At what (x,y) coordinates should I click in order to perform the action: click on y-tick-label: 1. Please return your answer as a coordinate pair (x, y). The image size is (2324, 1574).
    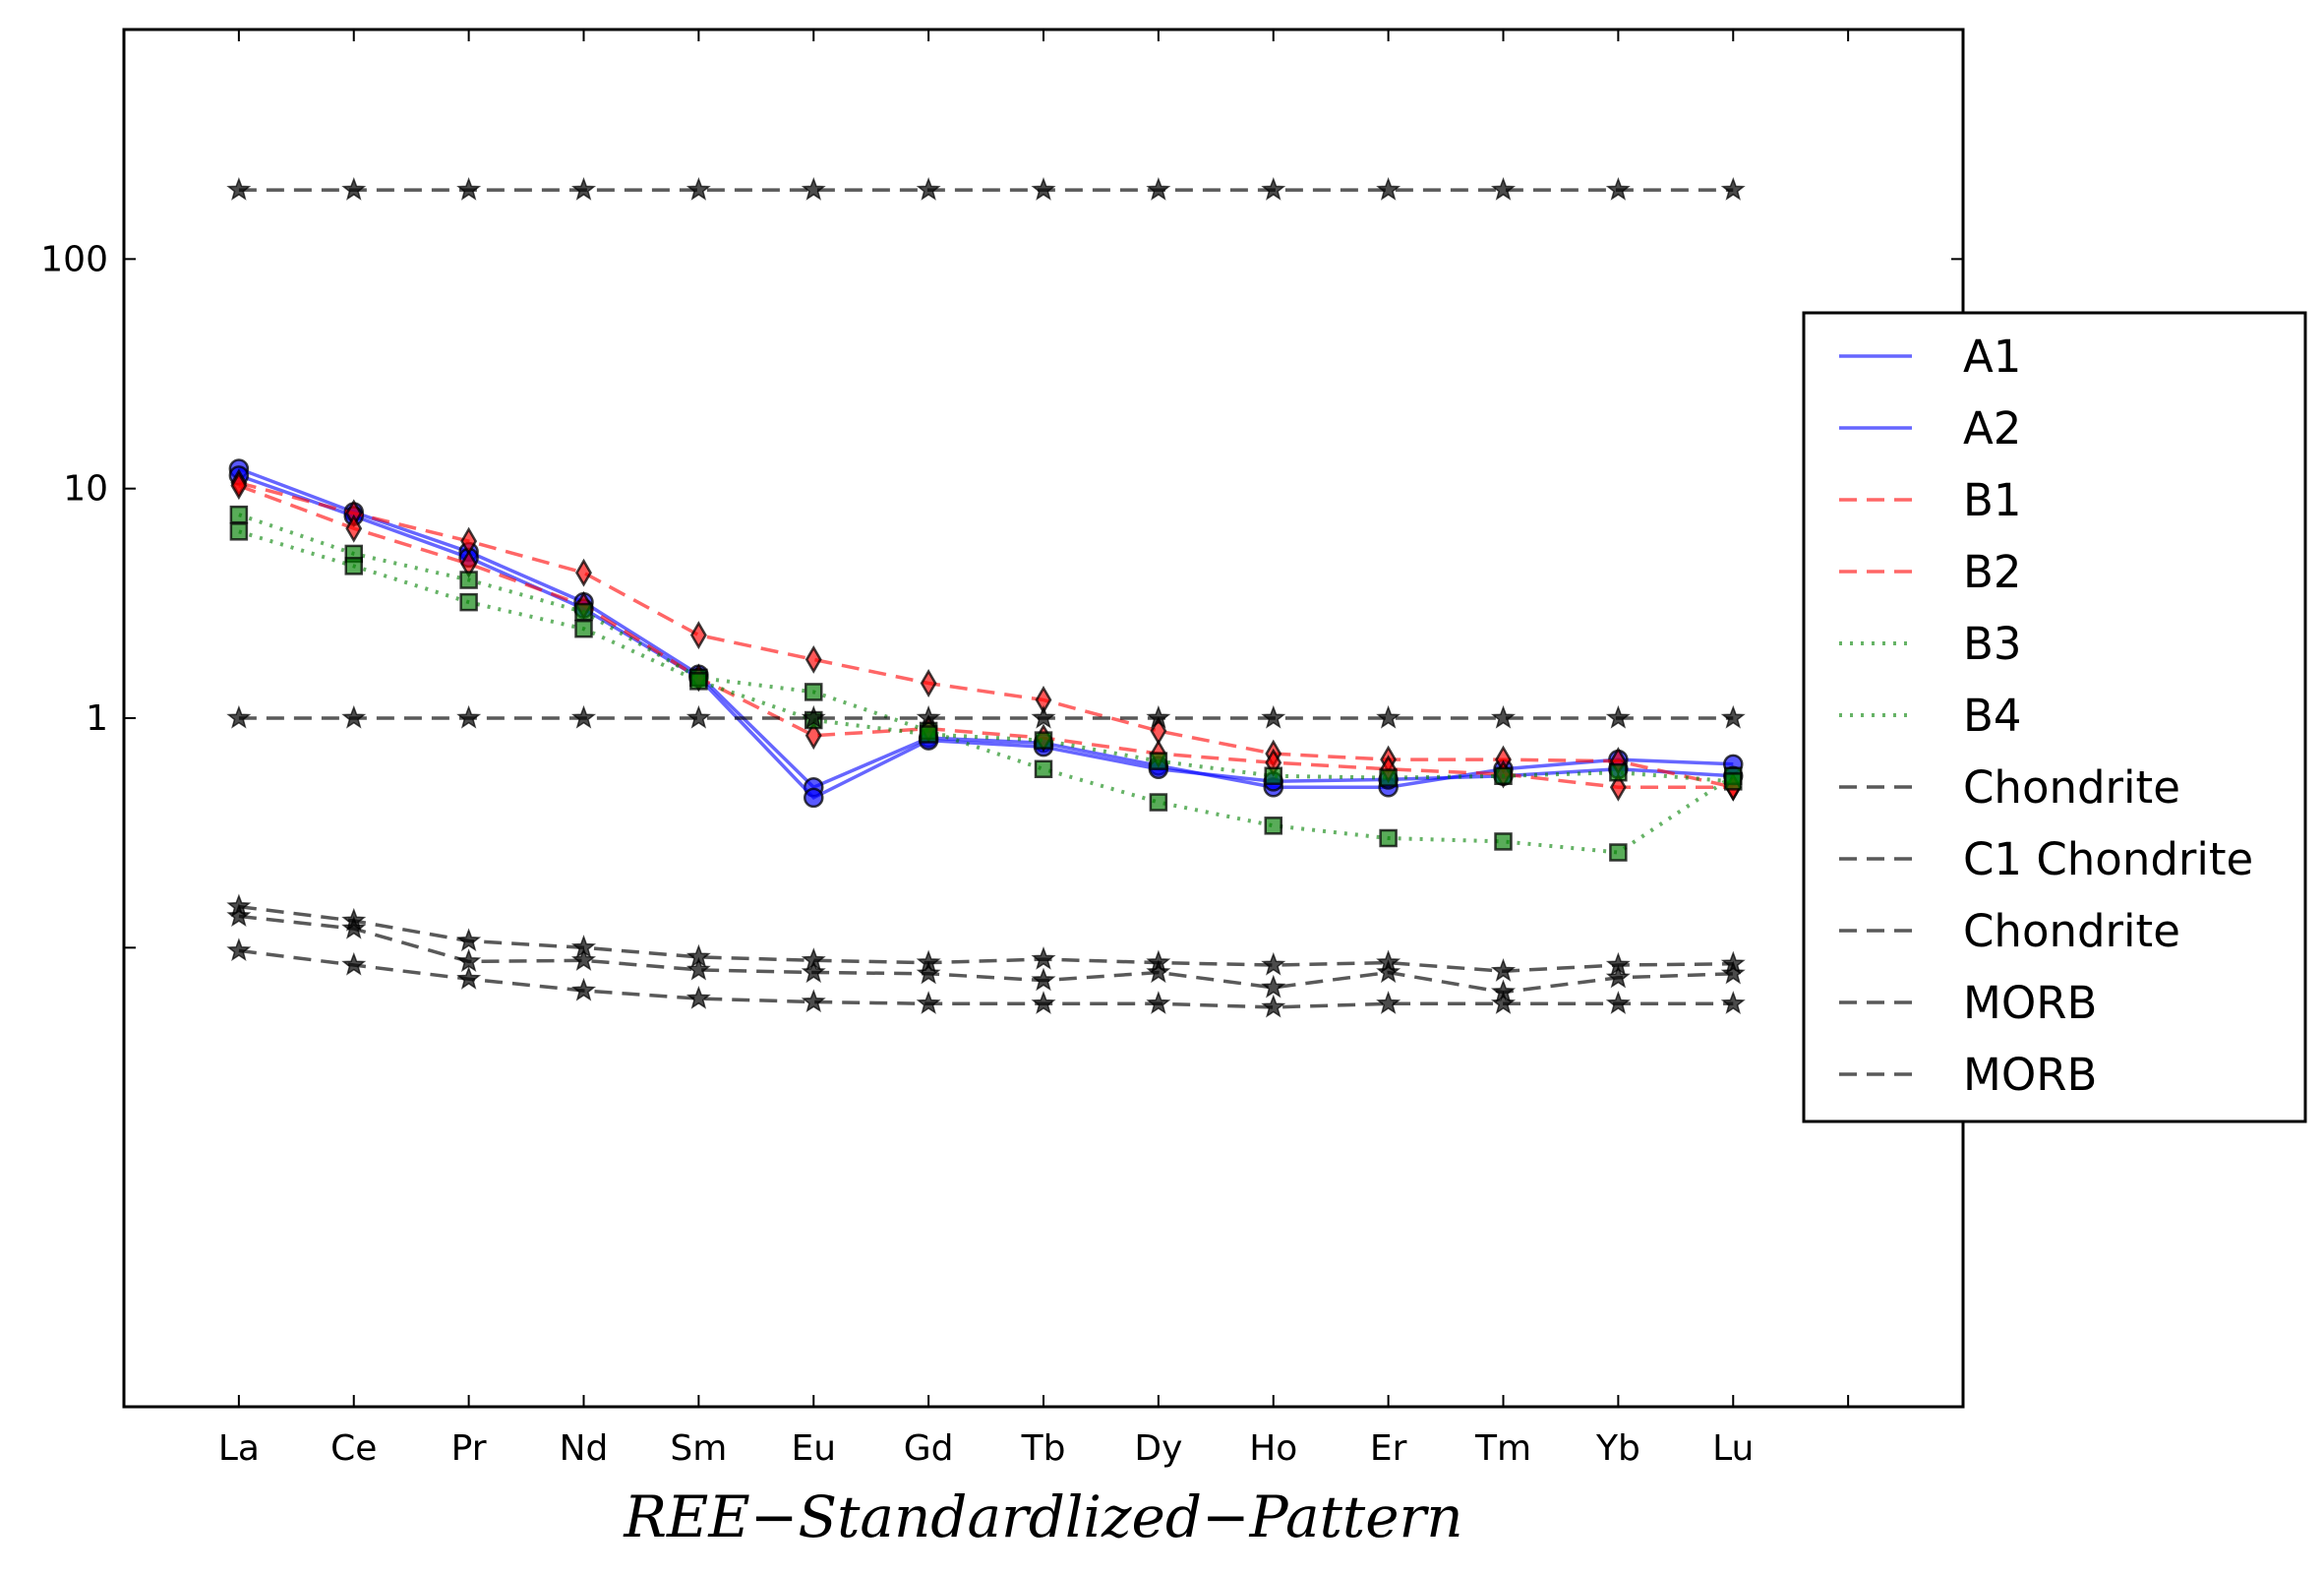
    Looking at the image, I should click on (97, 718).